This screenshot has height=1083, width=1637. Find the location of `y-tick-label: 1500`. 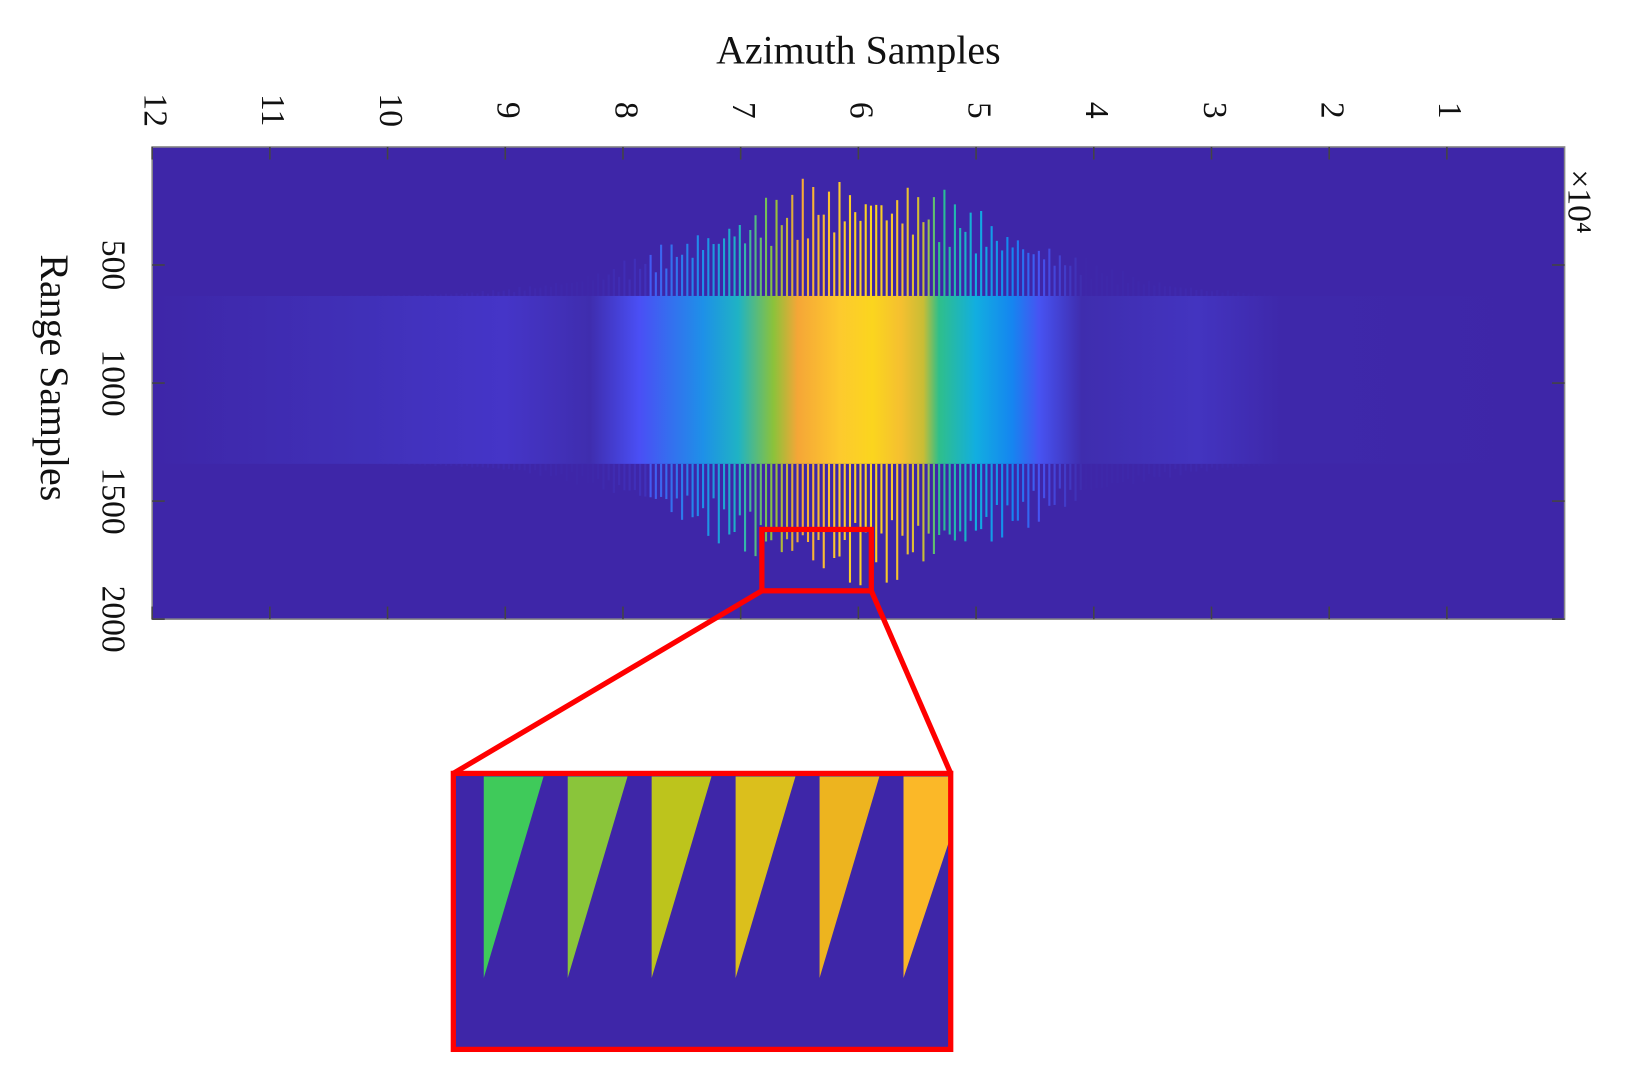

y-tick-label: 1500 is located at coordinates (112, 501).